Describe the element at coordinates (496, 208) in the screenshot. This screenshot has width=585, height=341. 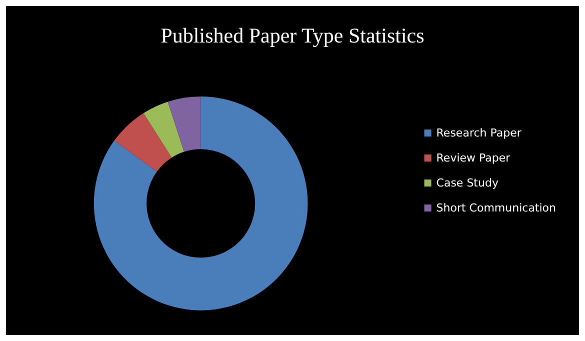
I see `legend-label: Short Communication` at that location.